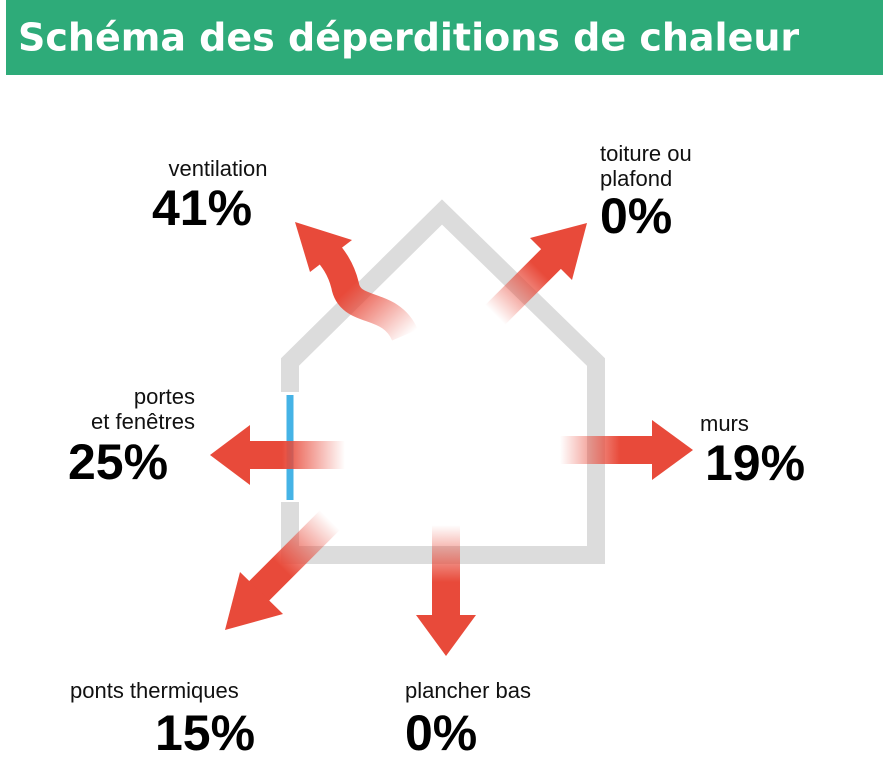  Describe the element at coordinates (205, 733) in the screenshot. I see `percentage: 15%` at that location.